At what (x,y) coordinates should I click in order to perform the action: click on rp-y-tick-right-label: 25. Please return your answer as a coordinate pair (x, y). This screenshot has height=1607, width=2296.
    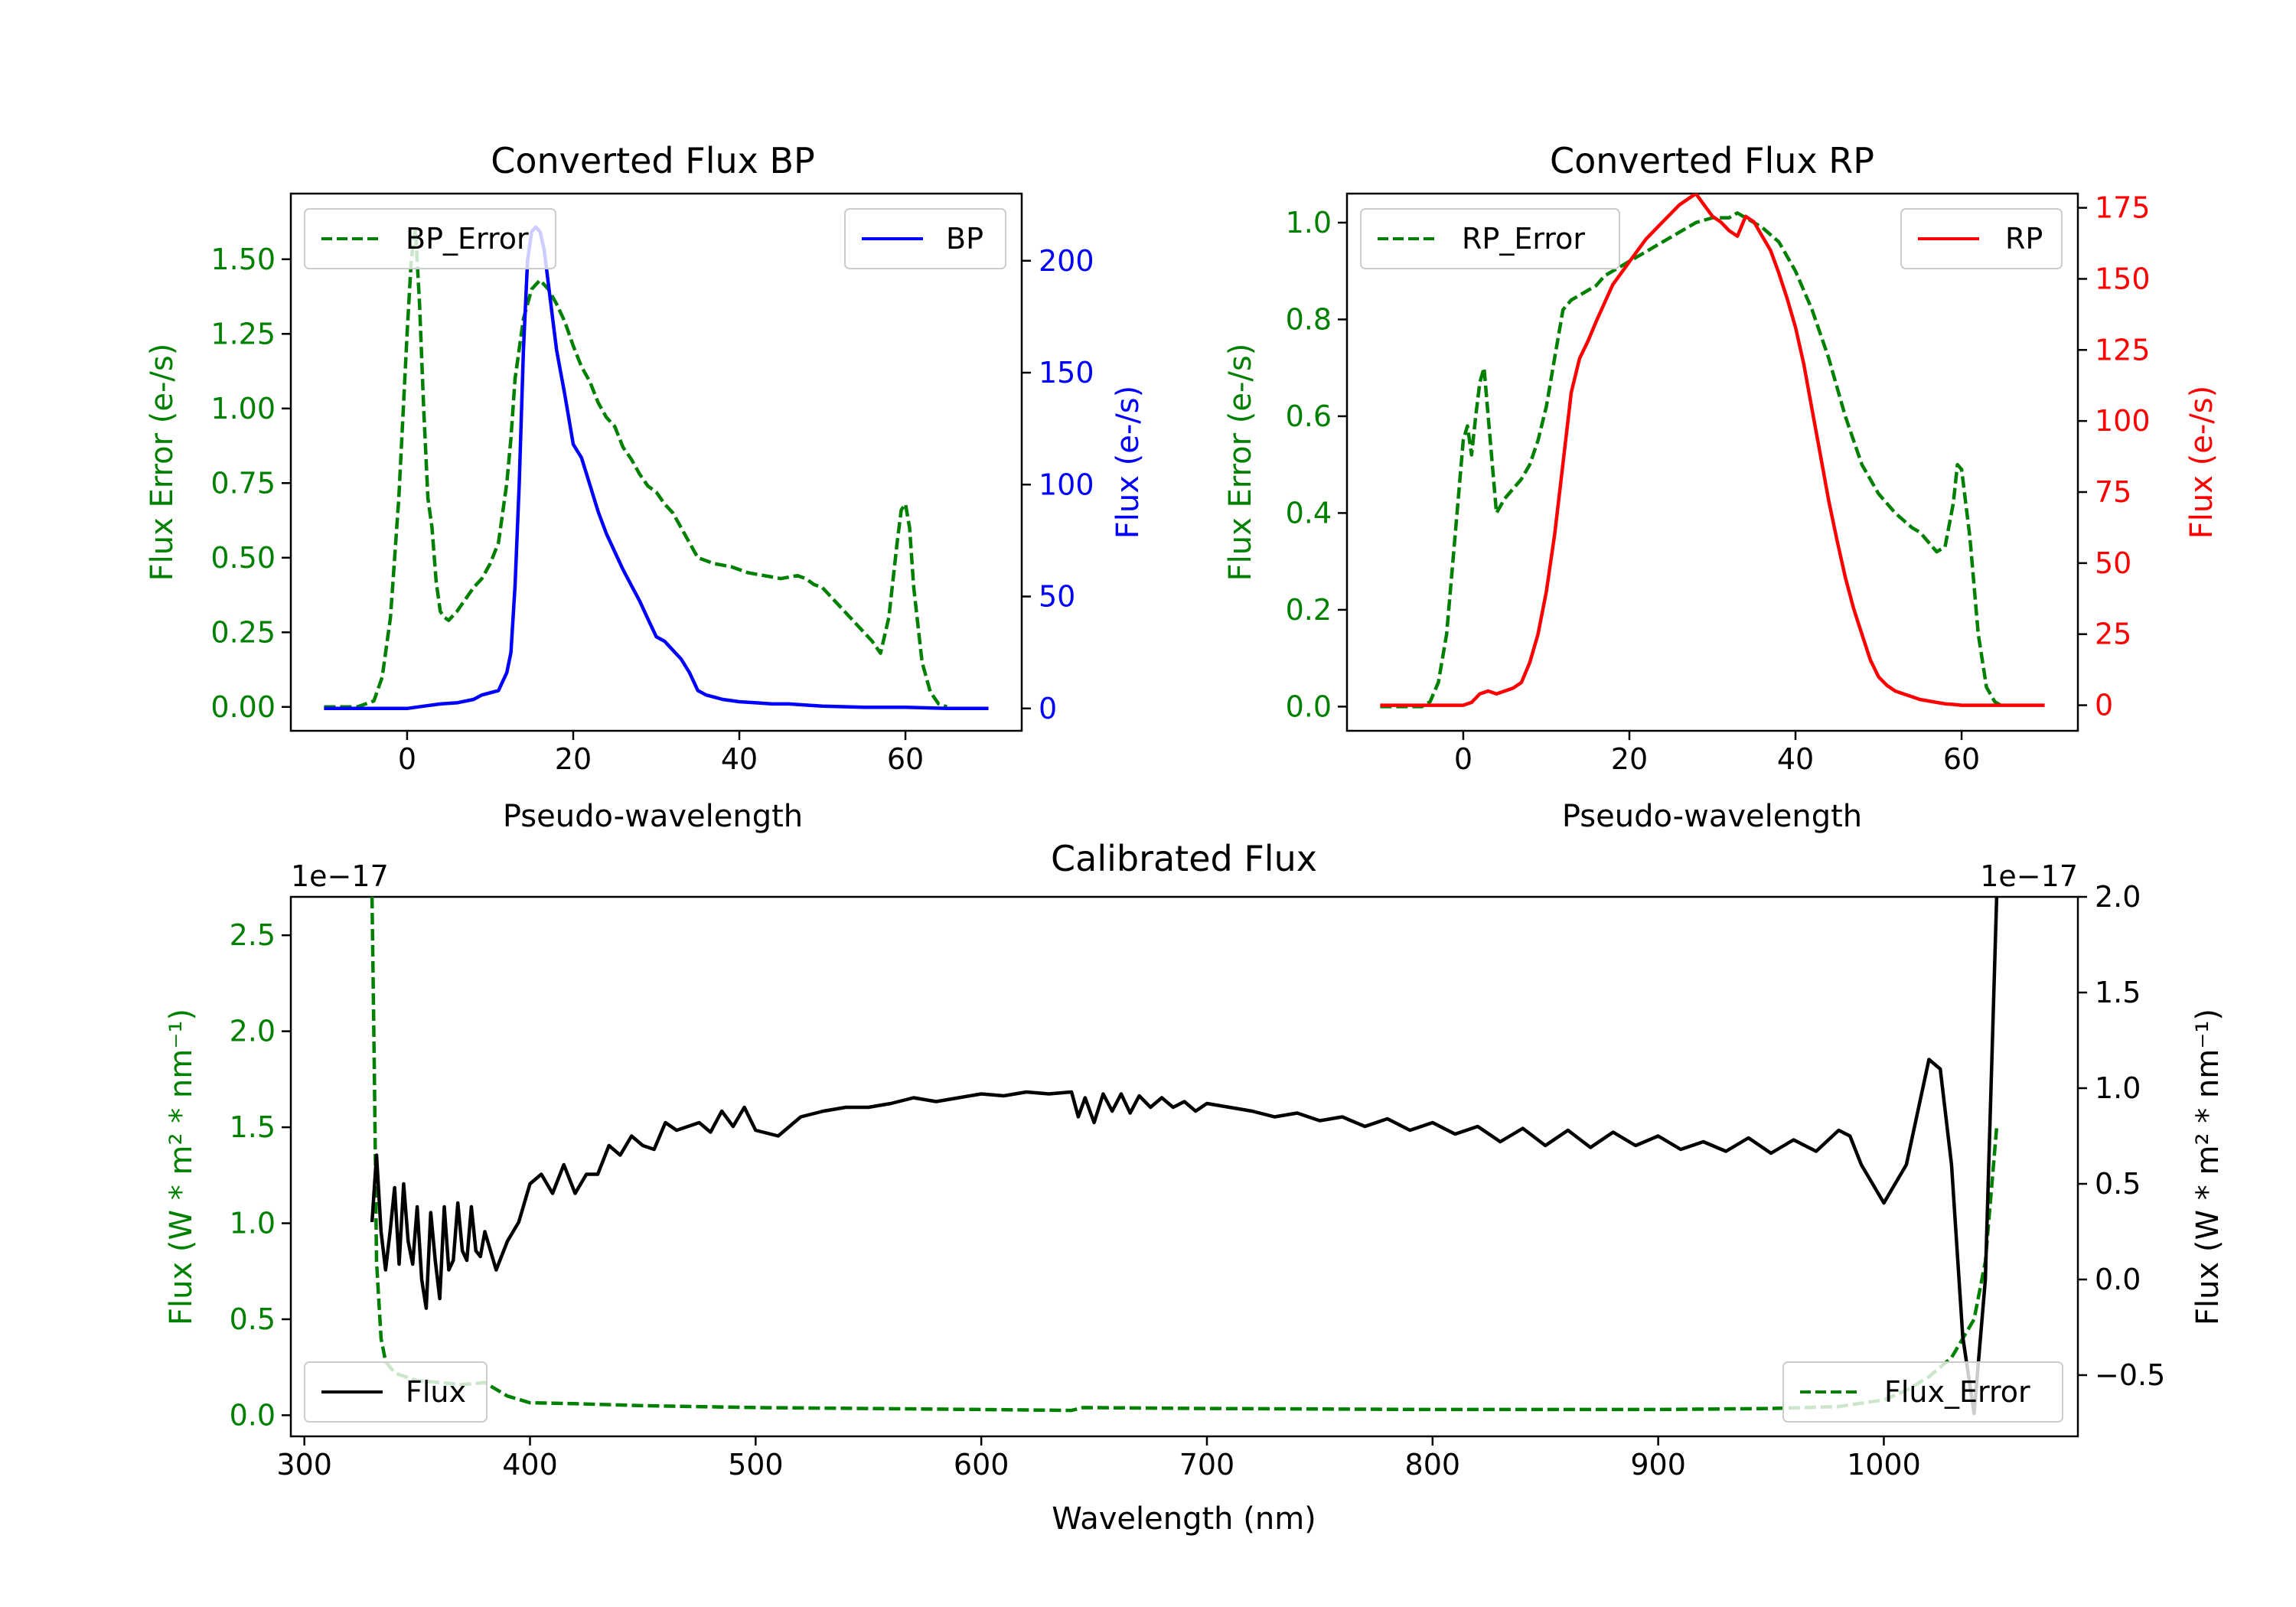
    Looking at the image, I should click on (2113, 634).